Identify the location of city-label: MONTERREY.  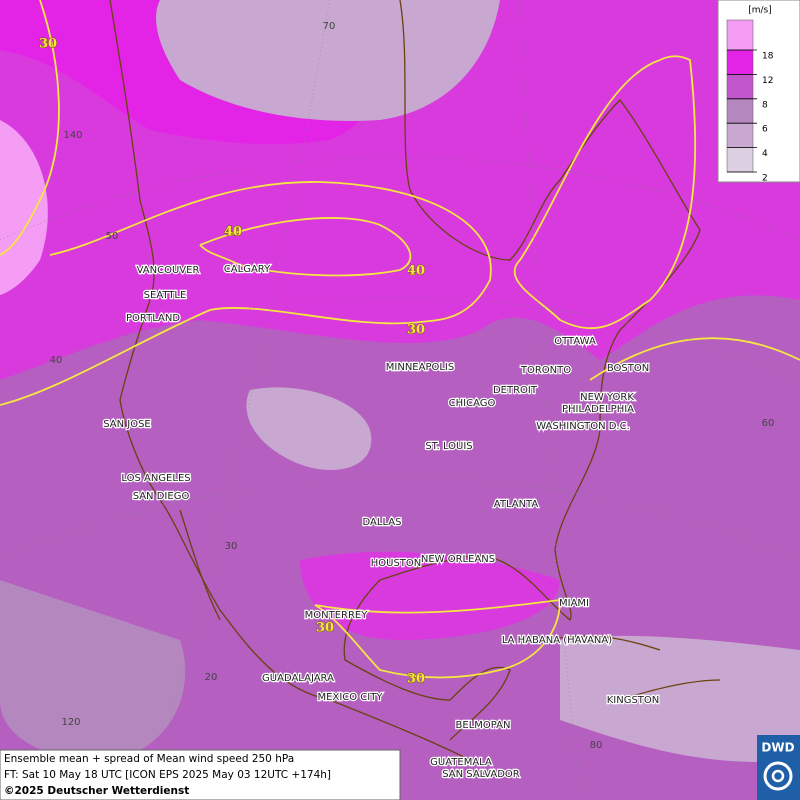
(337, 615).